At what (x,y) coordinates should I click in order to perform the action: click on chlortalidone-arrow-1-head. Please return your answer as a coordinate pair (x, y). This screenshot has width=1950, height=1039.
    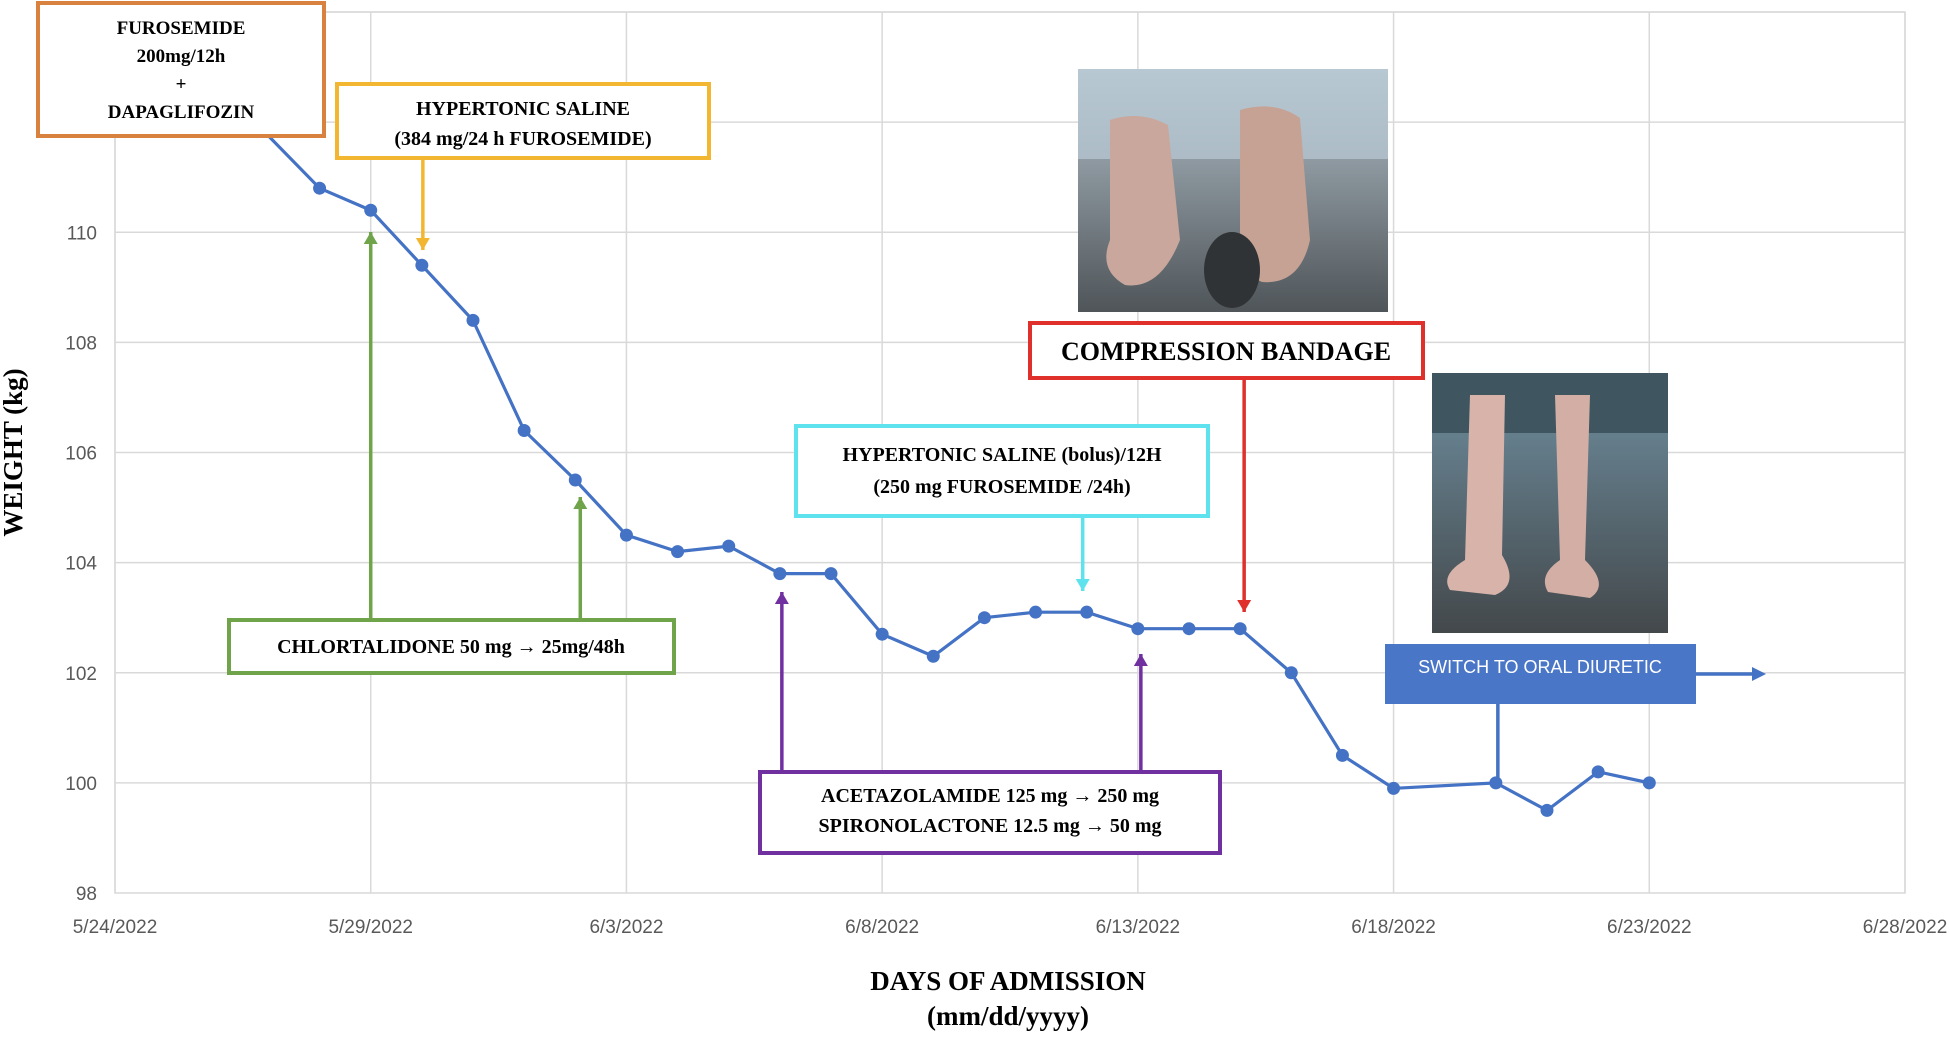
    Looking at the image, I should click on (370, 238).